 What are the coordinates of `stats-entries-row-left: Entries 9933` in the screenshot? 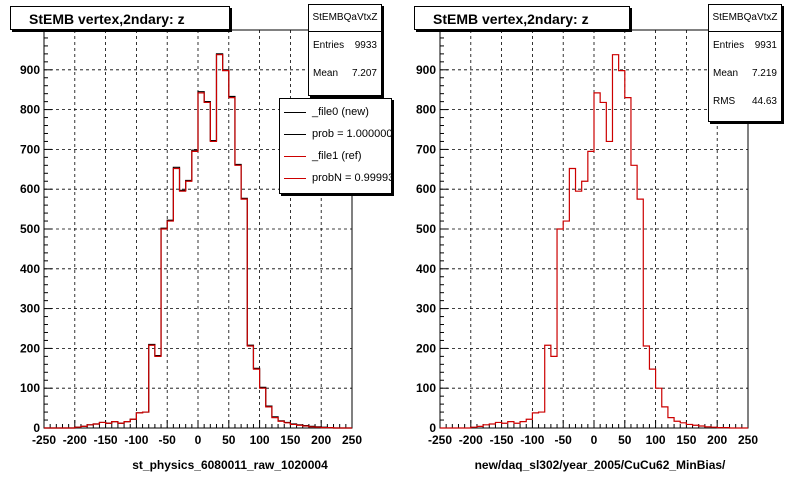 It's located at (345, 46).